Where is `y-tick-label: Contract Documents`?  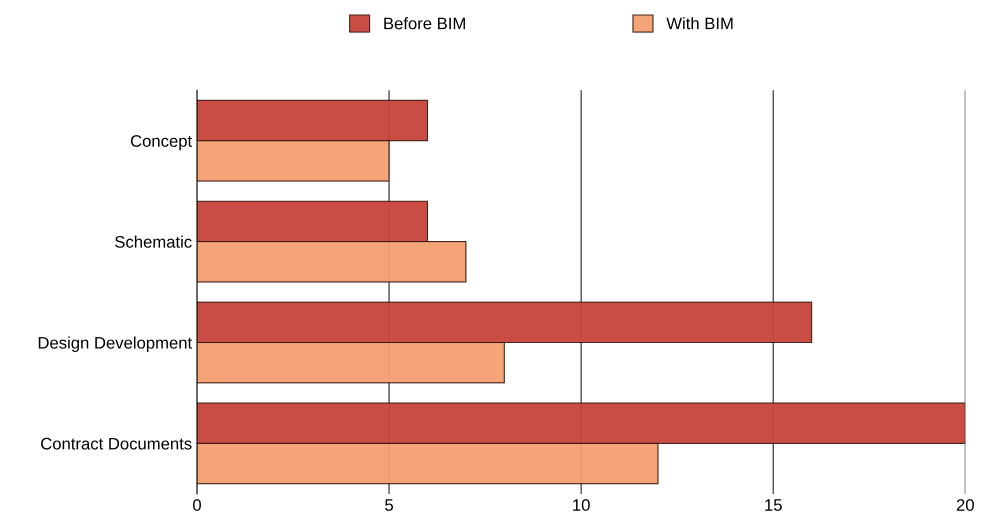
y-tick-label: Contract Documents is located at coordinates (116, 444).